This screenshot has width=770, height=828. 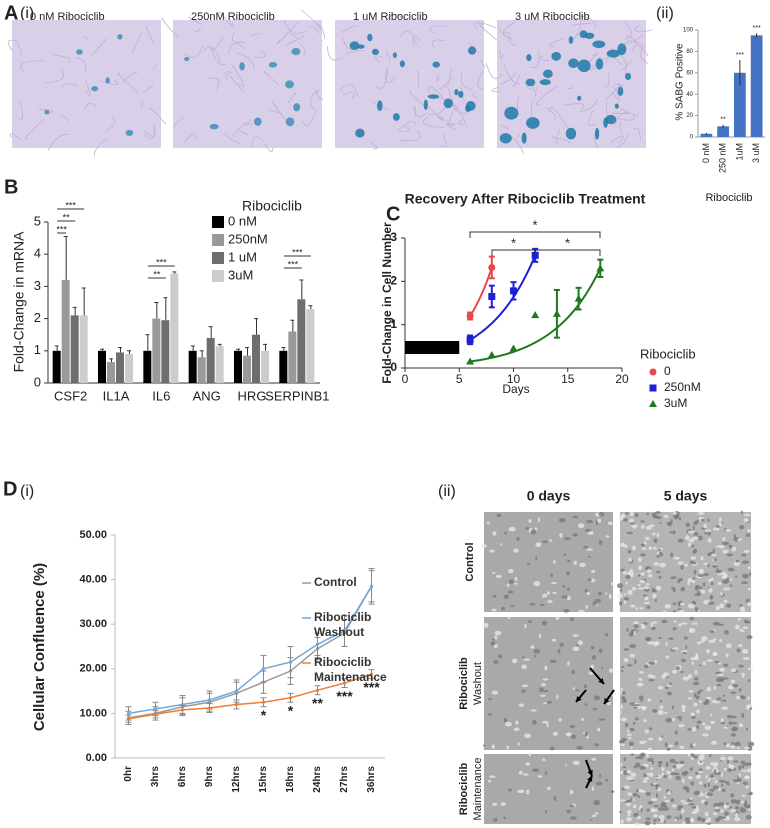 What do you see at coordinates (93, 580) in the screenshot?
I see `y-tick-label: 40.00` at bounding box center [93, 580].